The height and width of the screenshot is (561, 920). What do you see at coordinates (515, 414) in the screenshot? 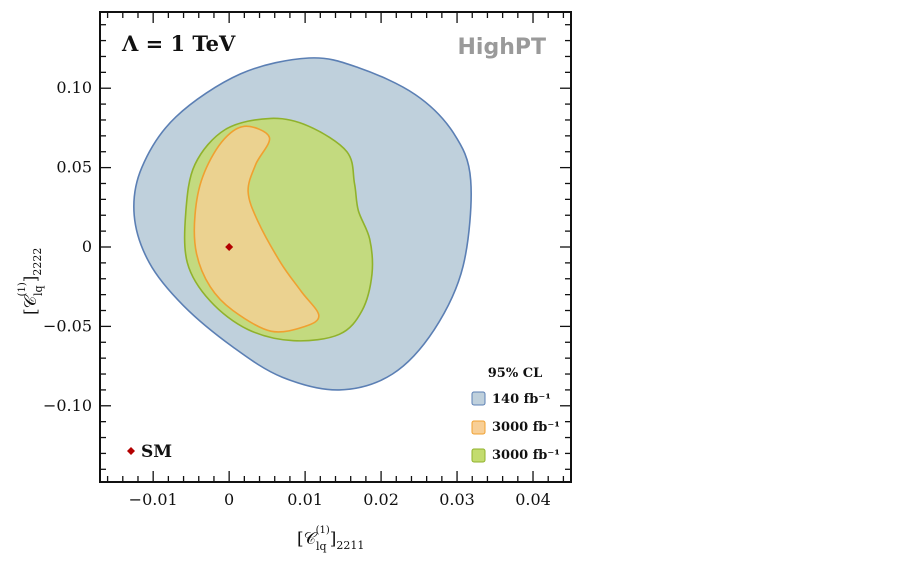
I see `legend: 95% CL 140 fb⁻¹ 3000 fb⁻¹ 3000 fb⁻¹` at bounding box center [515, 414].